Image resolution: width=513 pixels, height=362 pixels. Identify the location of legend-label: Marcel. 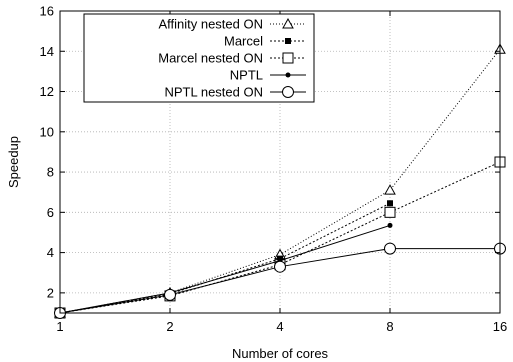
(243, 41).